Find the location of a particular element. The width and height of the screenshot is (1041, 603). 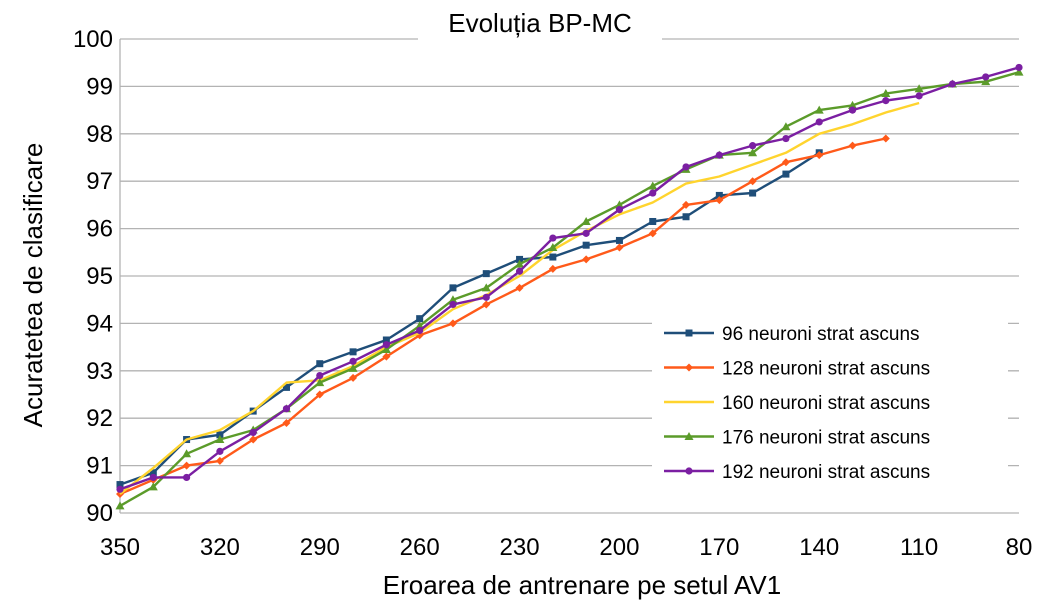

y-tick-label: 93 is located at coordinates (99, 371).